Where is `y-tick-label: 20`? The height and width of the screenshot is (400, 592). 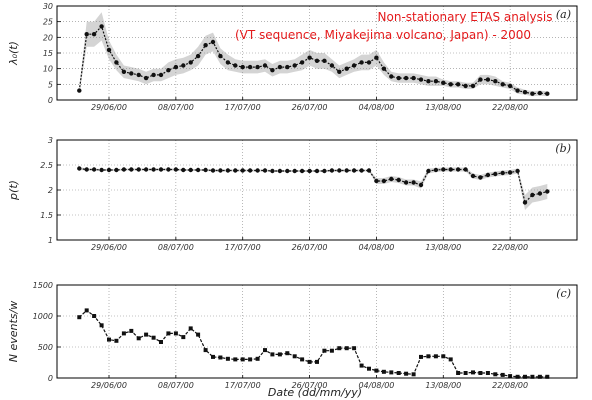
y-tick-label: 20 is located at coordinates (48, 37).